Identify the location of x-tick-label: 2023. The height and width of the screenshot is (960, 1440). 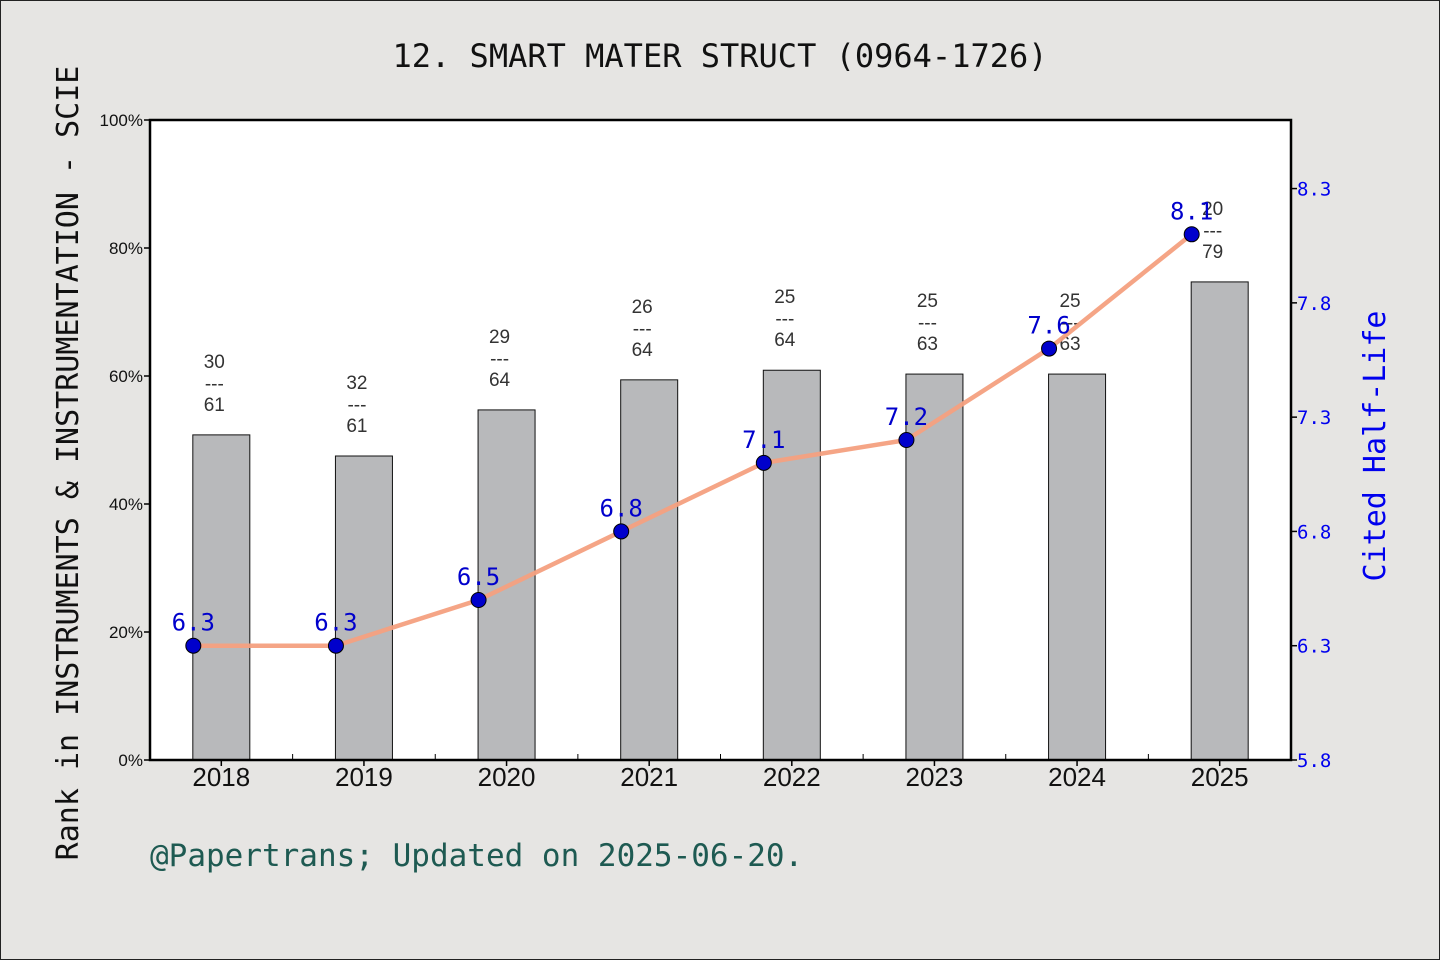
(935, 777).